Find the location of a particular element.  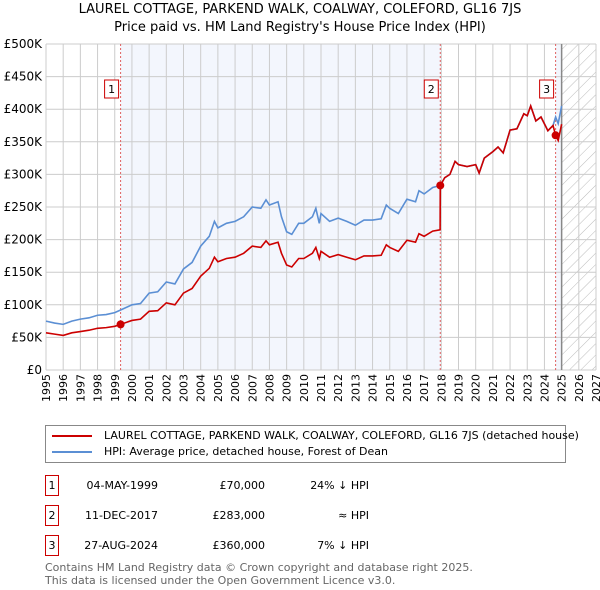

sale-marker: 1 is located at coordinates (52, 485).